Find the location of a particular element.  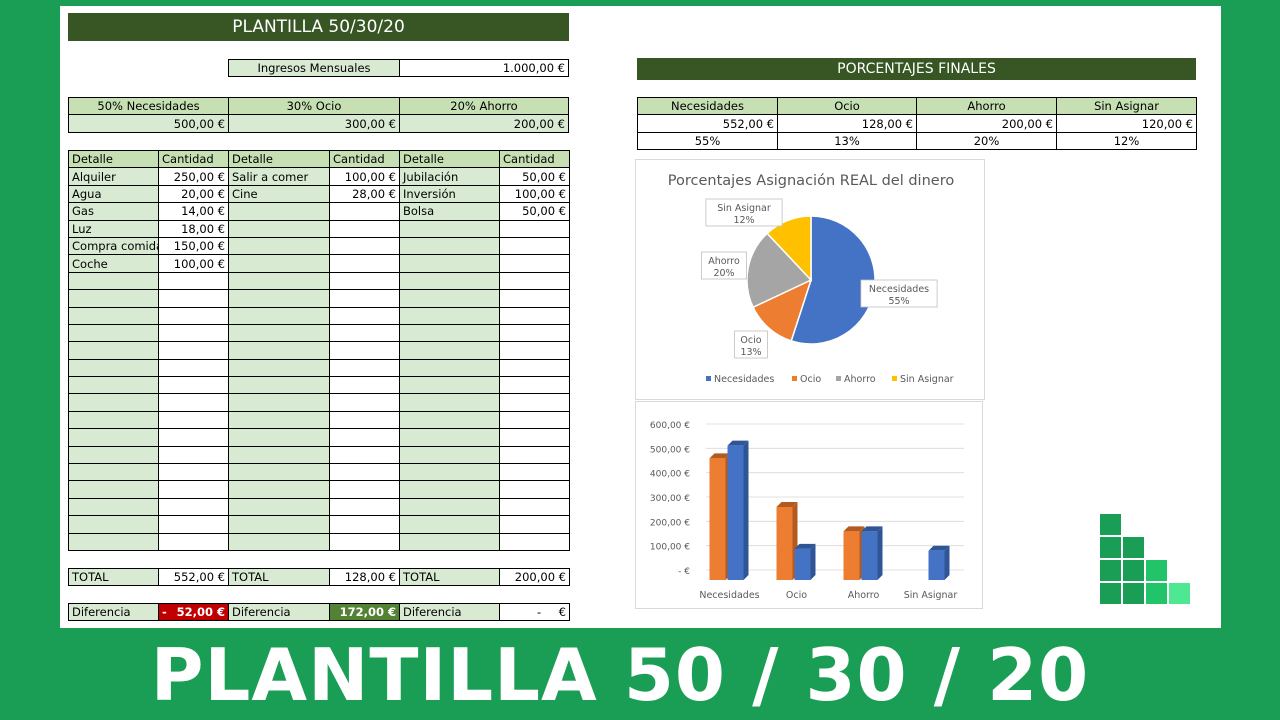

detalle-cell: Agua is located at coordinates (113, 194).